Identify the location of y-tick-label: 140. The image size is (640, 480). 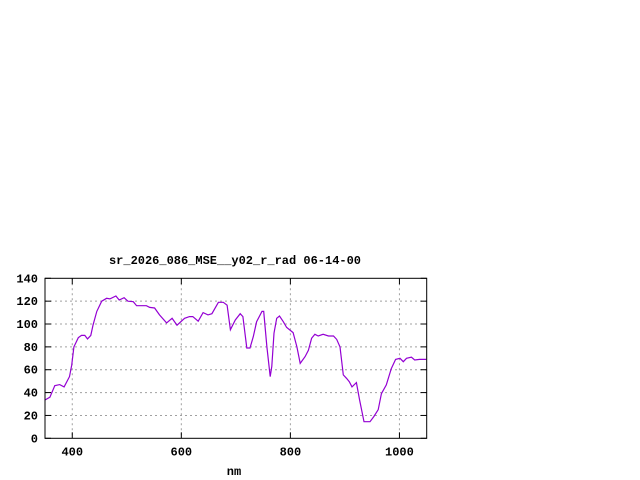
(27, 279).